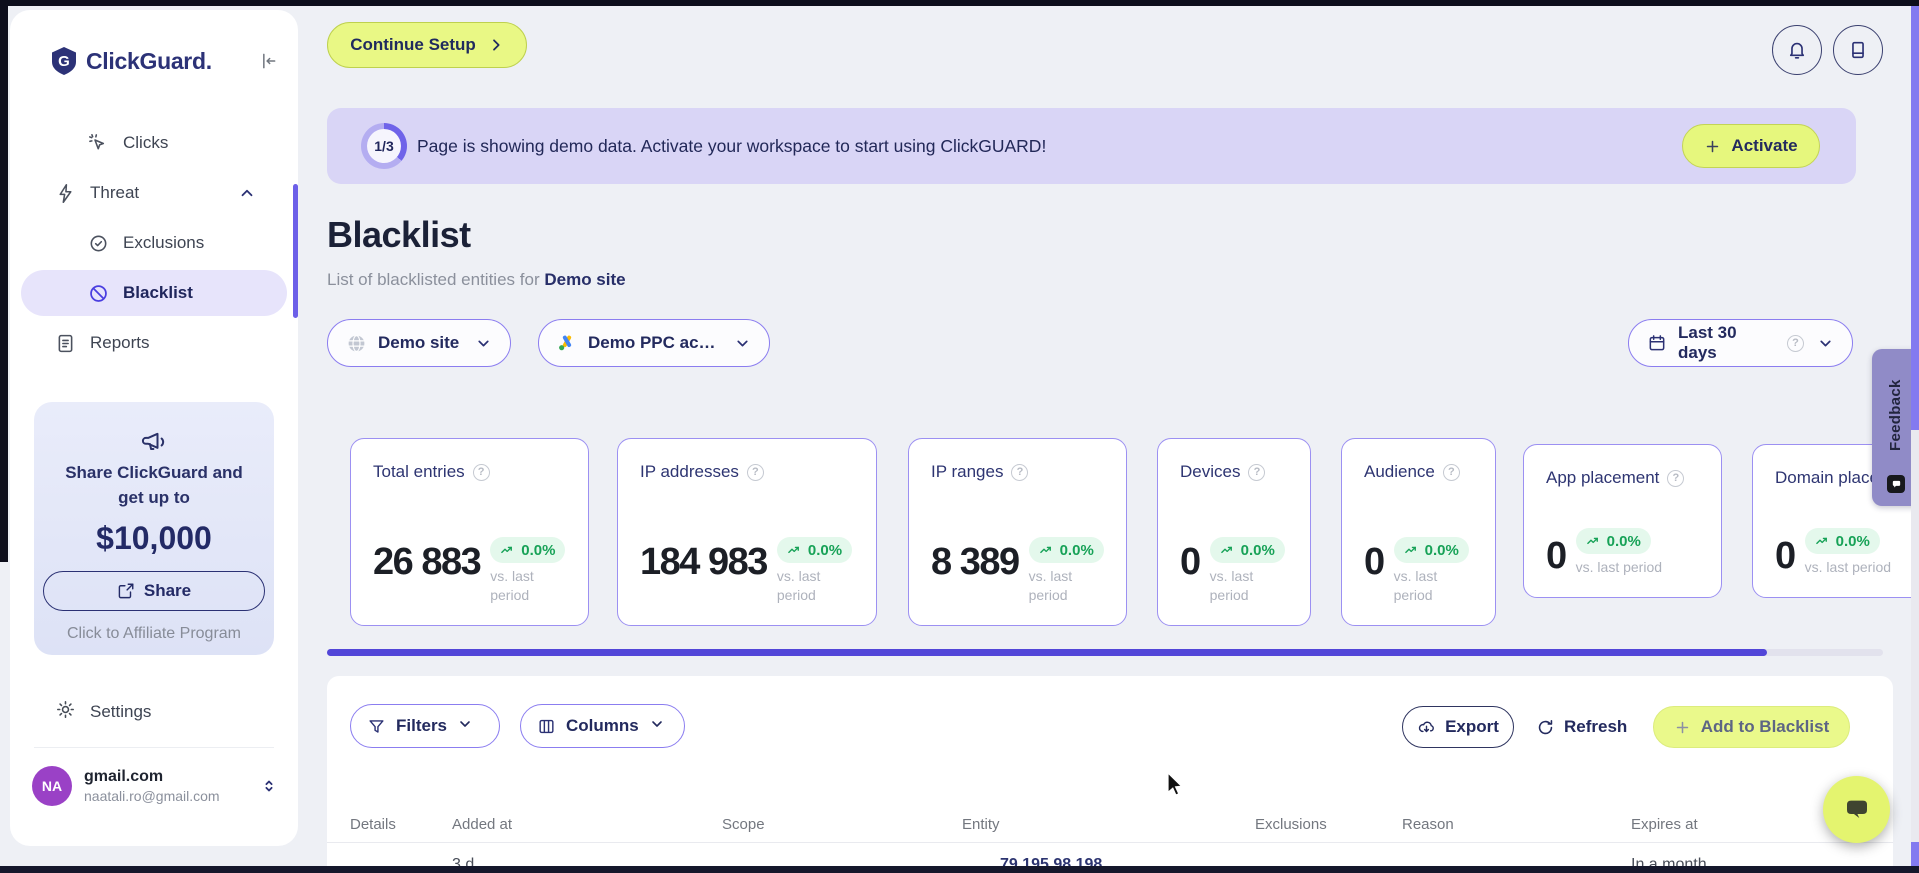 Image resolution: width=1919 pixels, height=873 pixels. What do you see at coordinates (689, 471) in the screenshot?
I see `stat-label: IP addresses` at bounding box center [689, 471].